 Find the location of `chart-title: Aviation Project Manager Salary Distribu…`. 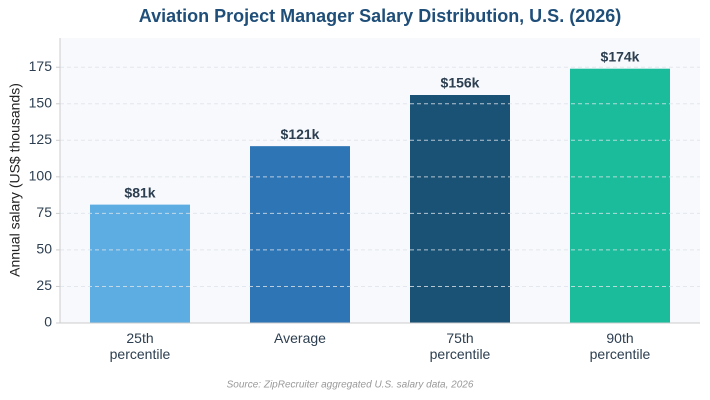

chart-title: Aviation Project Manager Salary Distribu… is located at coordinates (380, 16).